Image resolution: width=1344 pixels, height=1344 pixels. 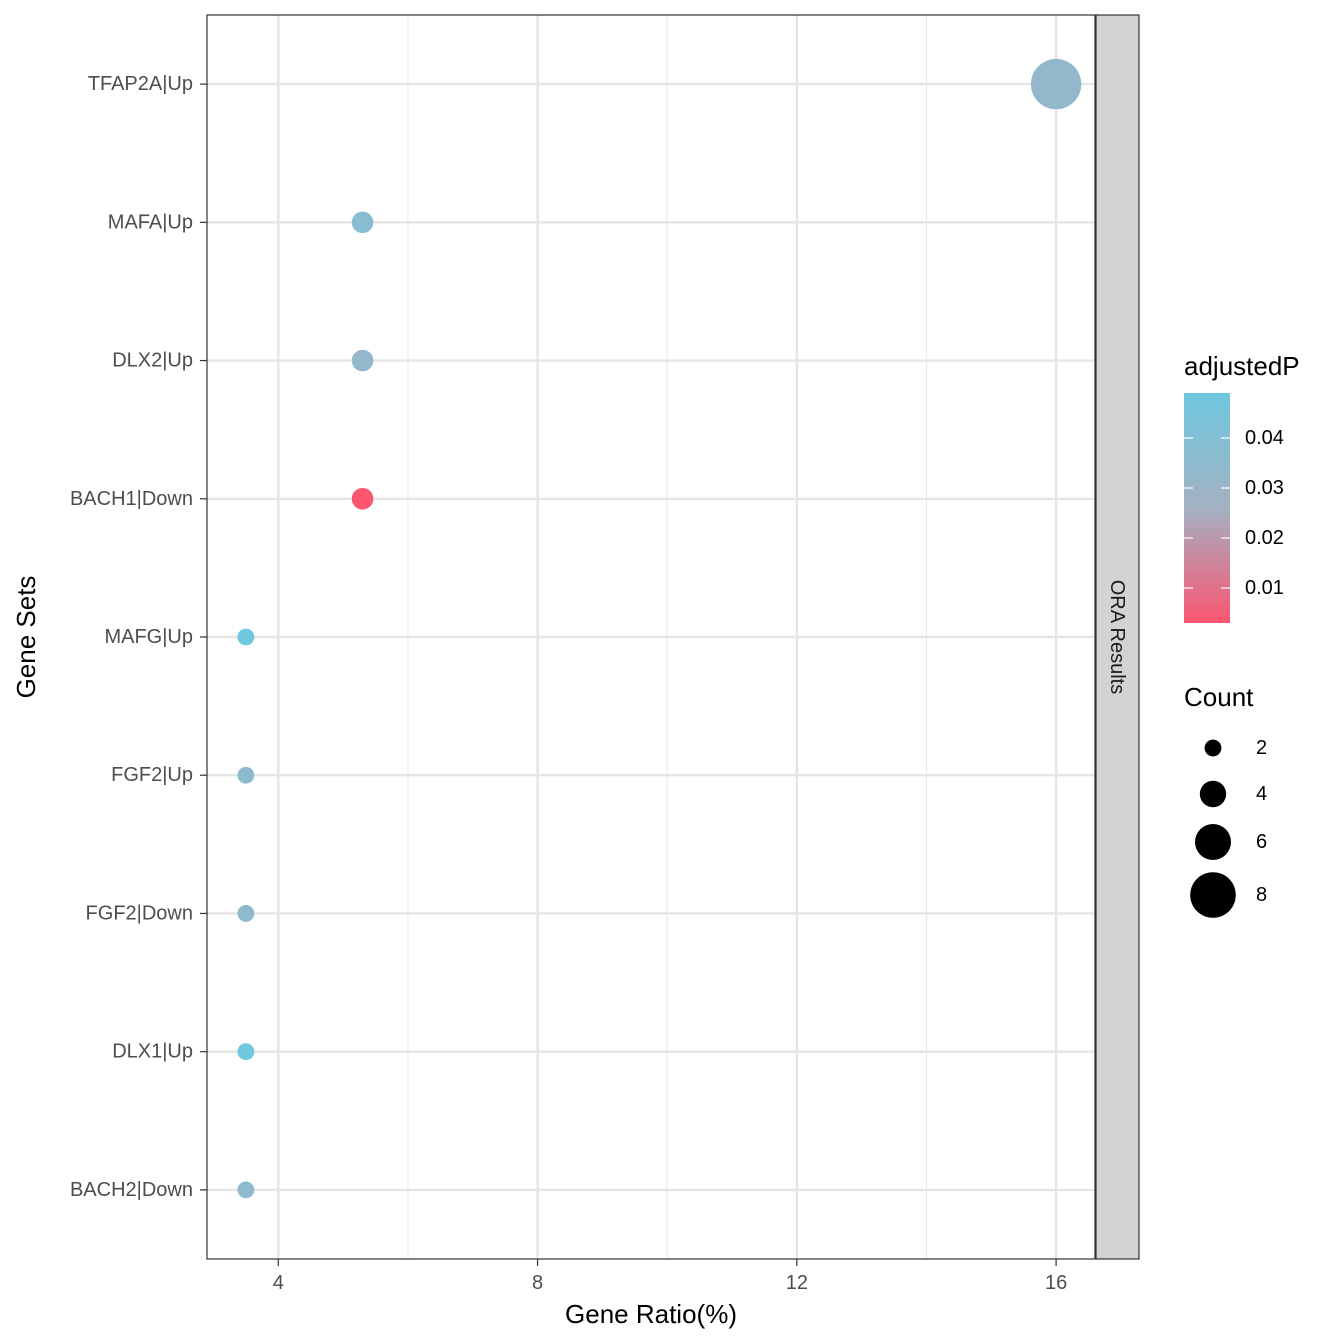 I want to click on size-legend-label: 6, so click(x=1261, y=842).